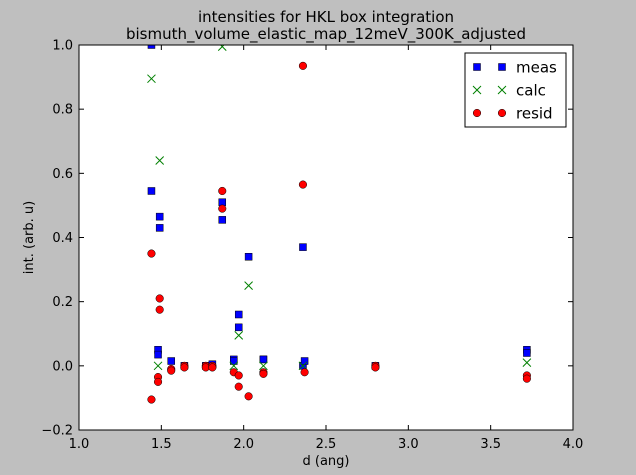  I want to click on legend-meas-label: meas, so click(536, 68).